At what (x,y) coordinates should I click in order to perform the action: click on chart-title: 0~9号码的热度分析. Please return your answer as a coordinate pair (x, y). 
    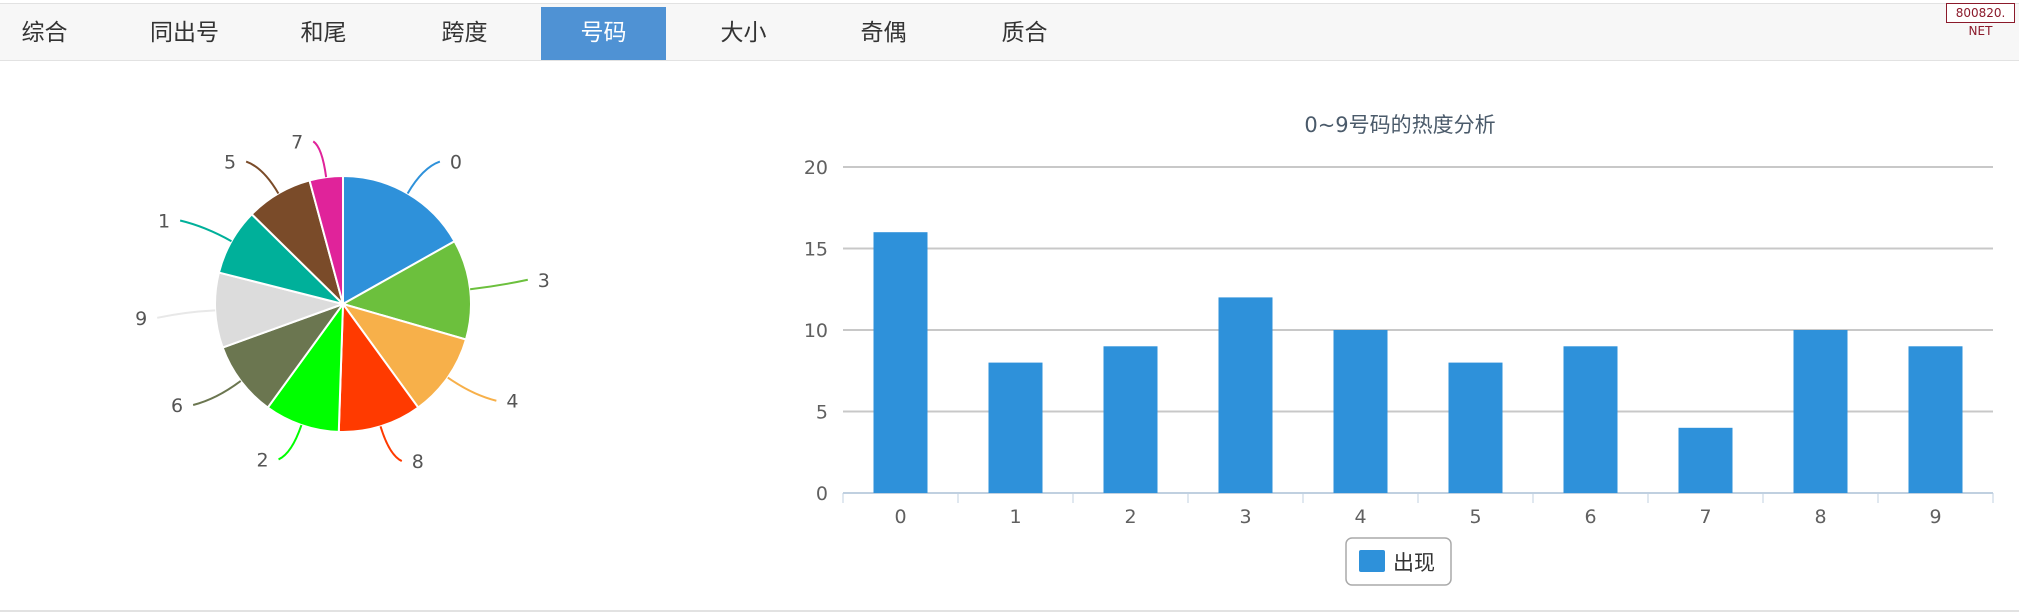
    Looking at the image, I should click on (1399, 125).